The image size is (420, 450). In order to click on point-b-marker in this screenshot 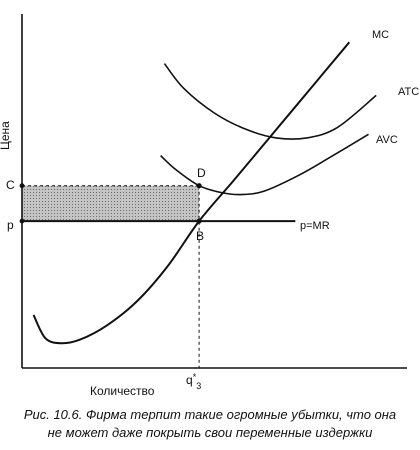, I will do `click(199, 221)`.